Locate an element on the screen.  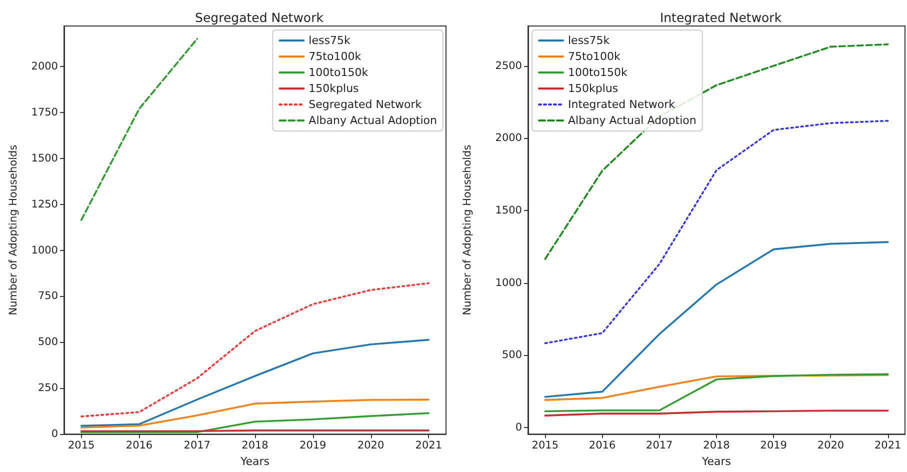
legend-label: Integrated Network is located at coordinates (622, 104).